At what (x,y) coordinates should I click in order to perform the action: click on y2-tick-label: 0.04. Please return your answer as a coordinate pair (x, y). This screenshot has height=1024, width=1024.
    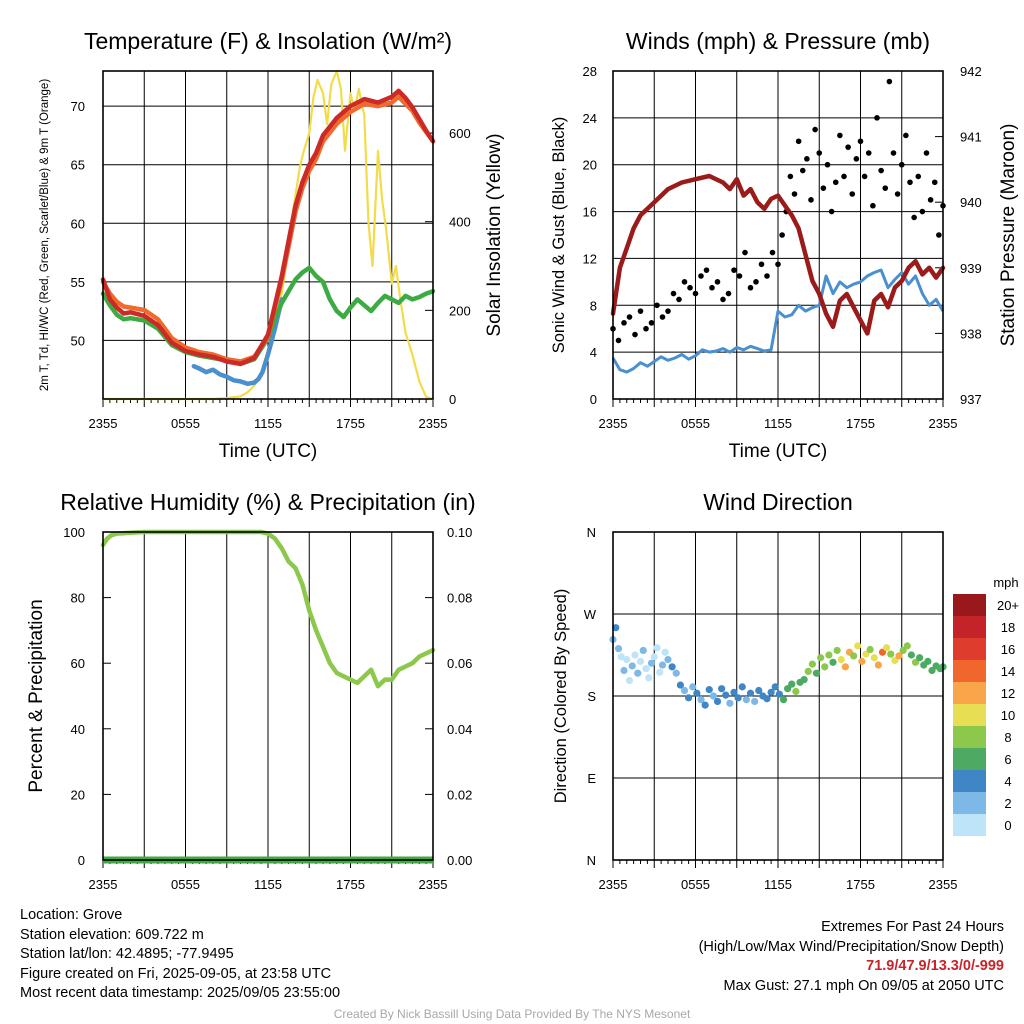
    Looking at the image, I should click on (459, 729).